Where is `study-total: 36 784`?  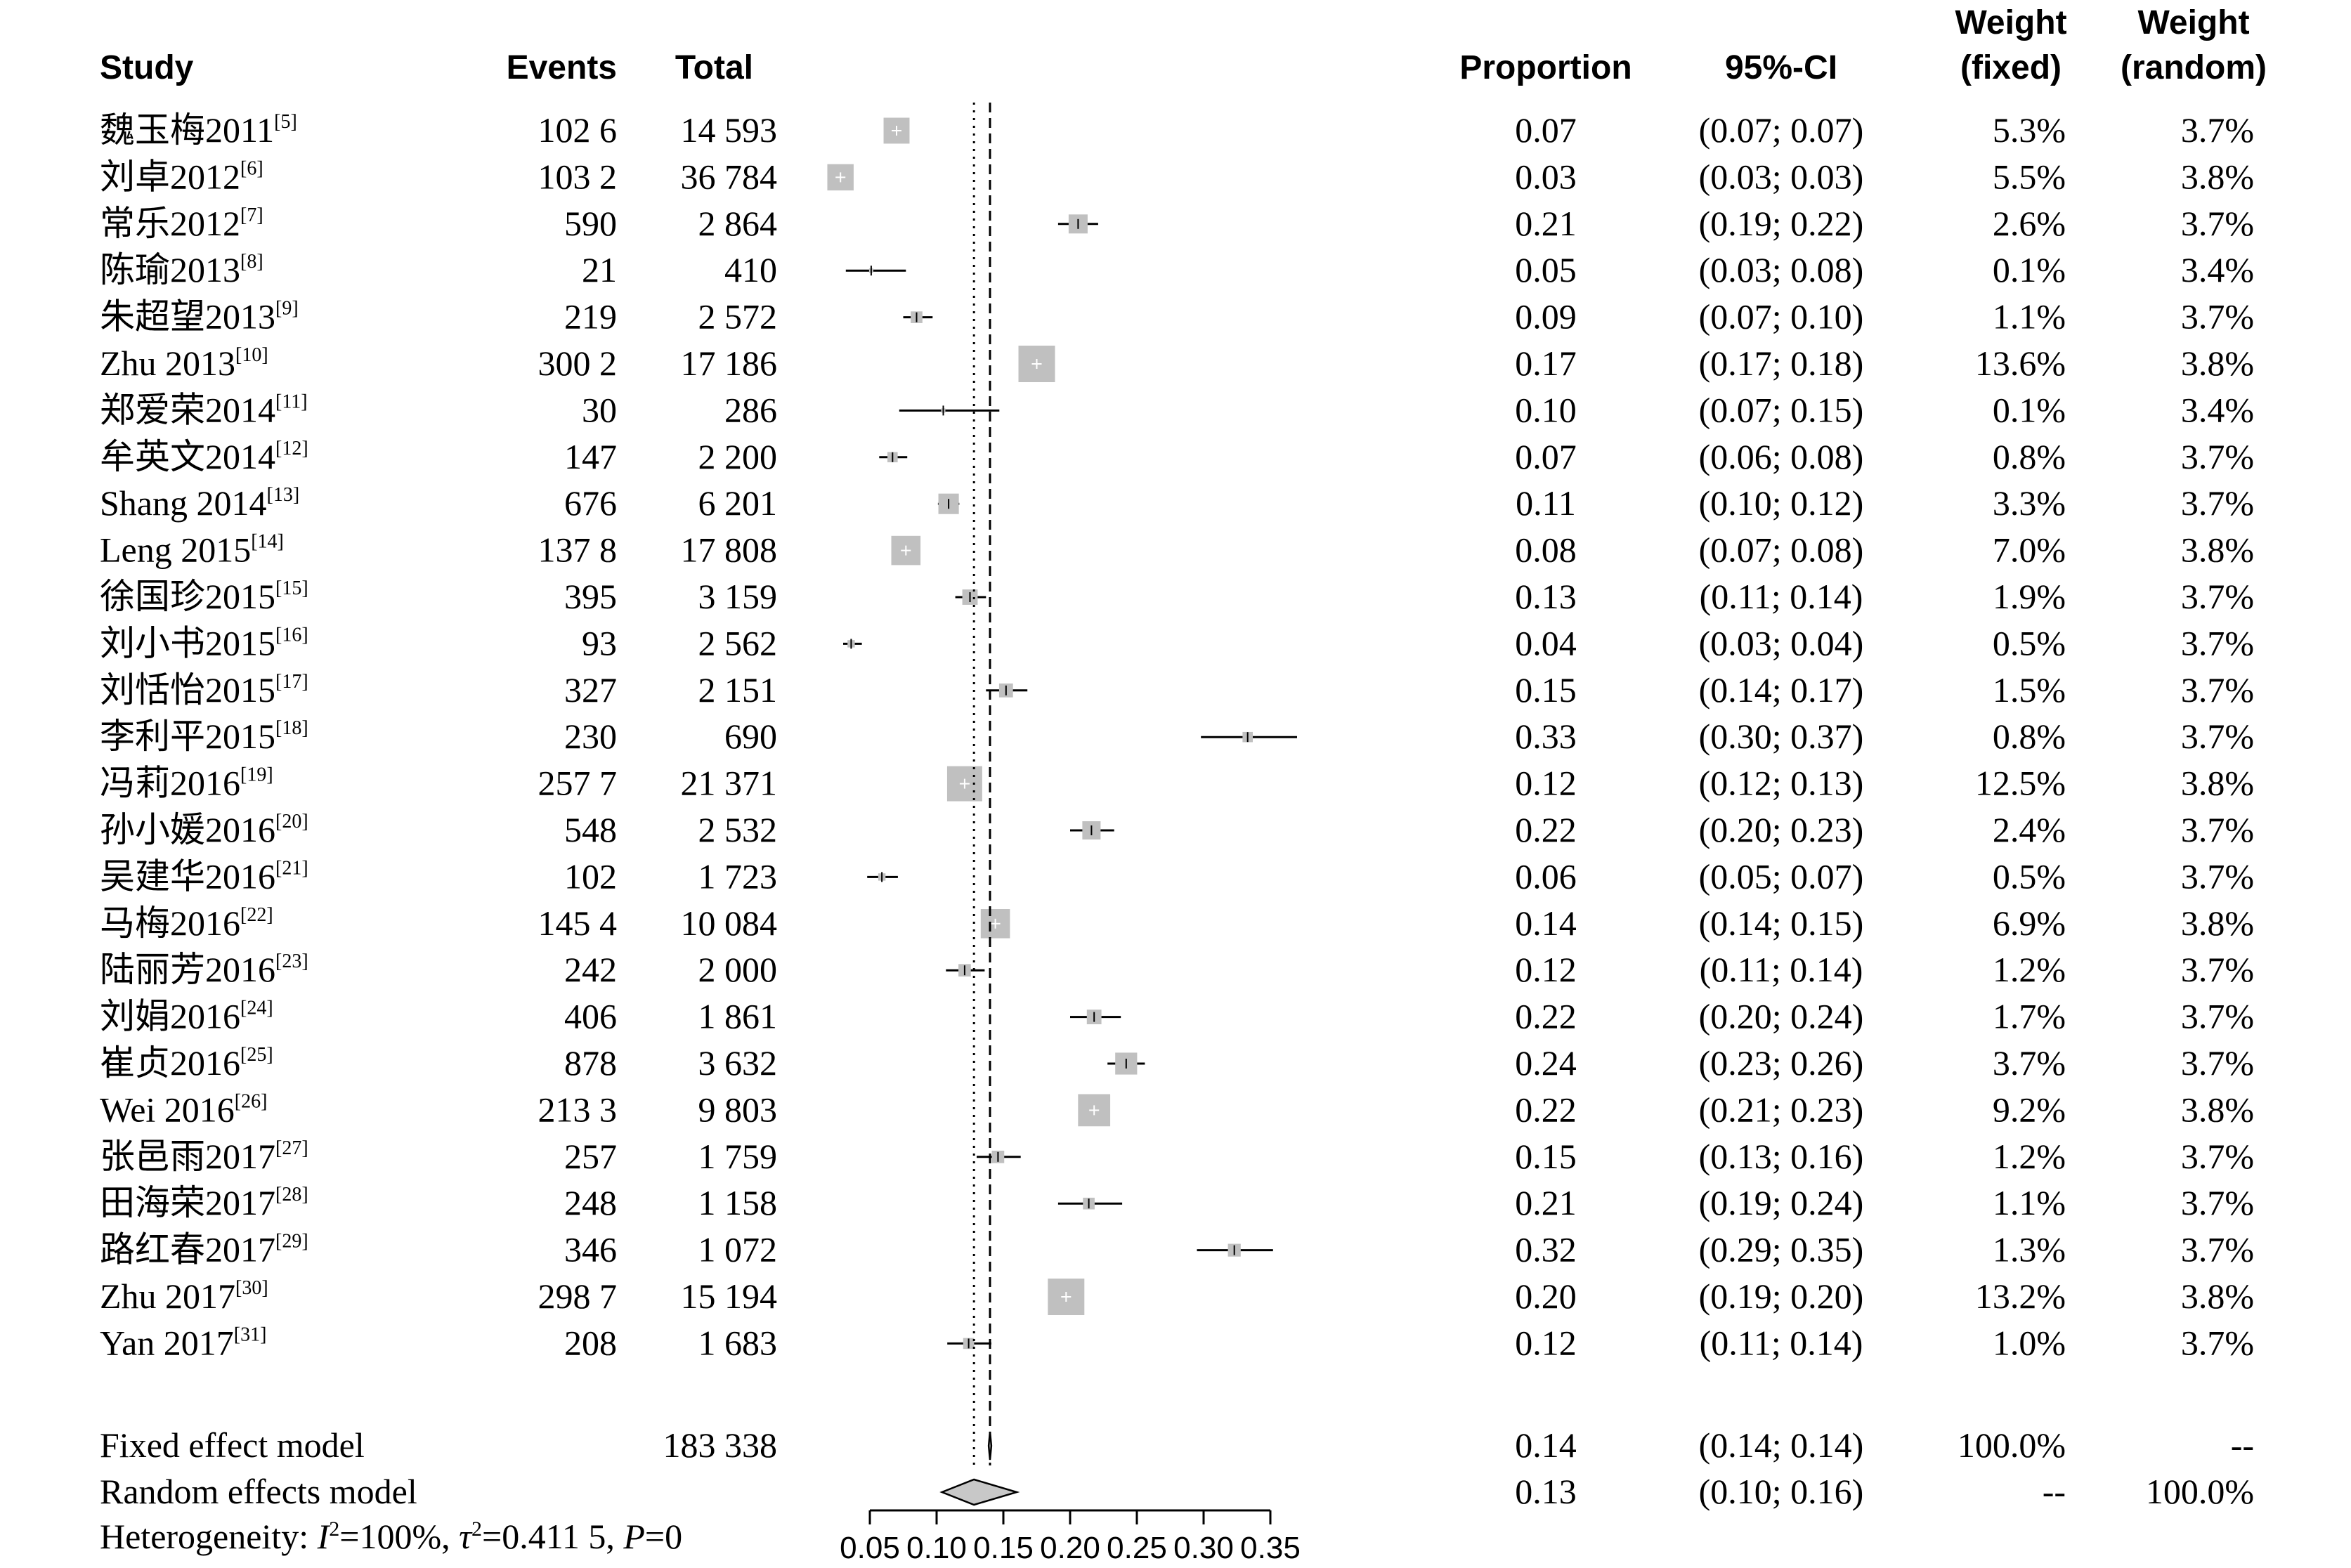
study-total: 36 784 is located at coordinates (730, 176).